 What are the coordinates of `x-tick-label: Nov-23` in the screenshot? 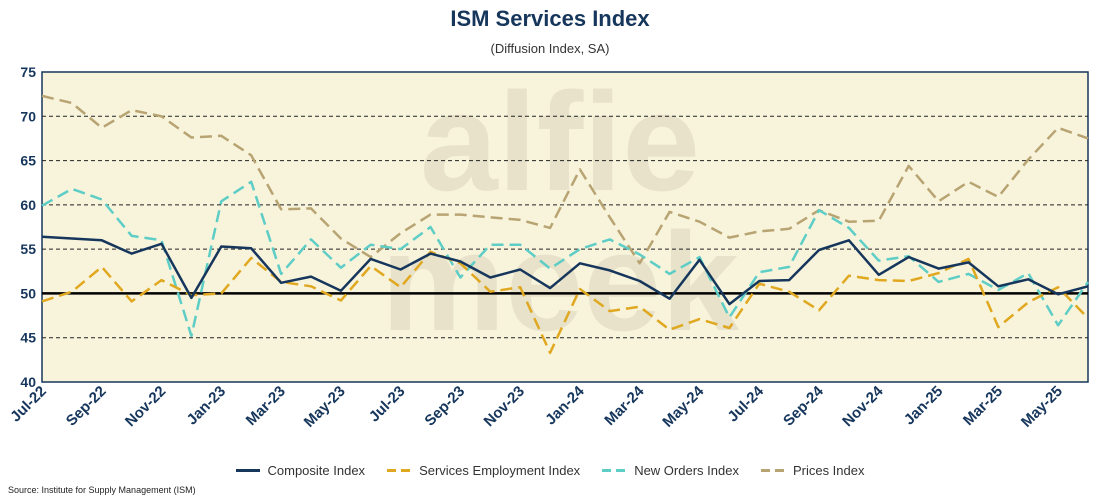 It's located at (504, 406).